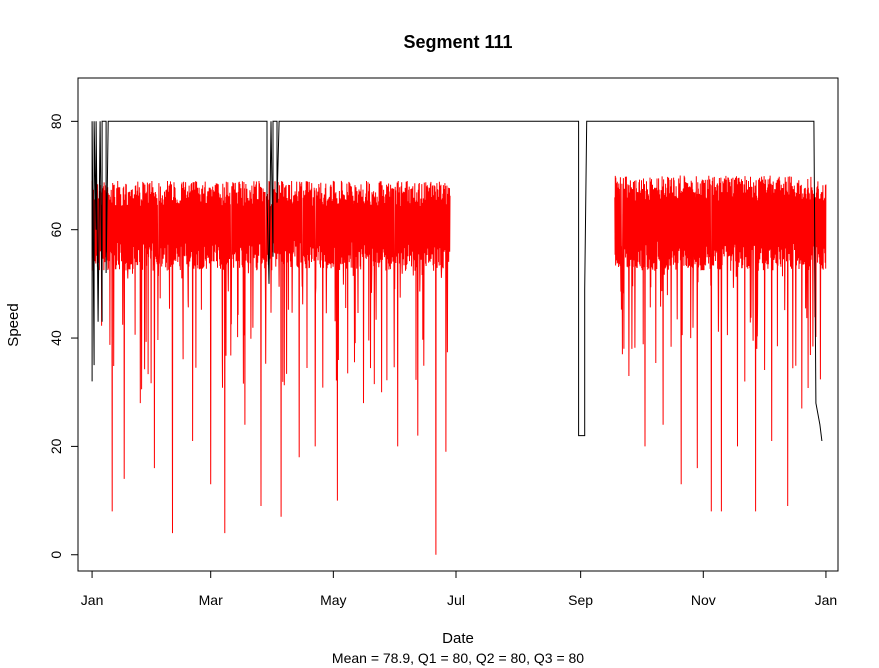  What do you see at coordinates (211, 600) in the screenshot?
I see `x-tick-label: Mar` at bounding box center [211, 600].